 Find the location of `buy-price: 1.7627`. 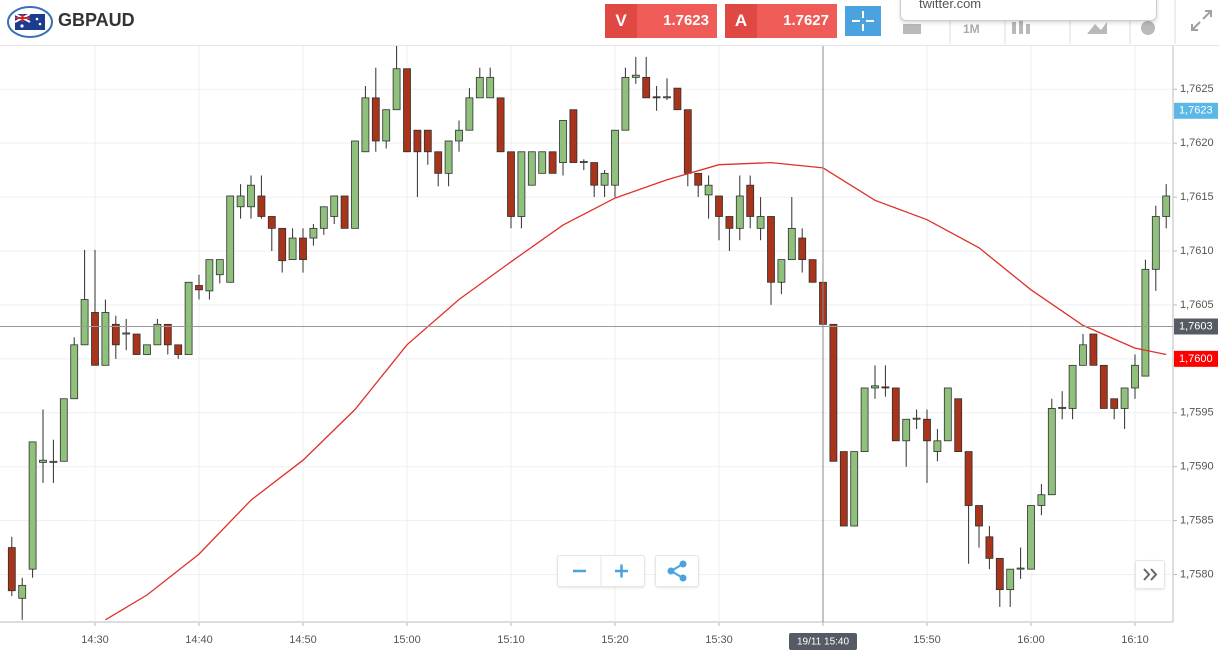

buy-price: 1.7627 is located at coordinates (806, 20).